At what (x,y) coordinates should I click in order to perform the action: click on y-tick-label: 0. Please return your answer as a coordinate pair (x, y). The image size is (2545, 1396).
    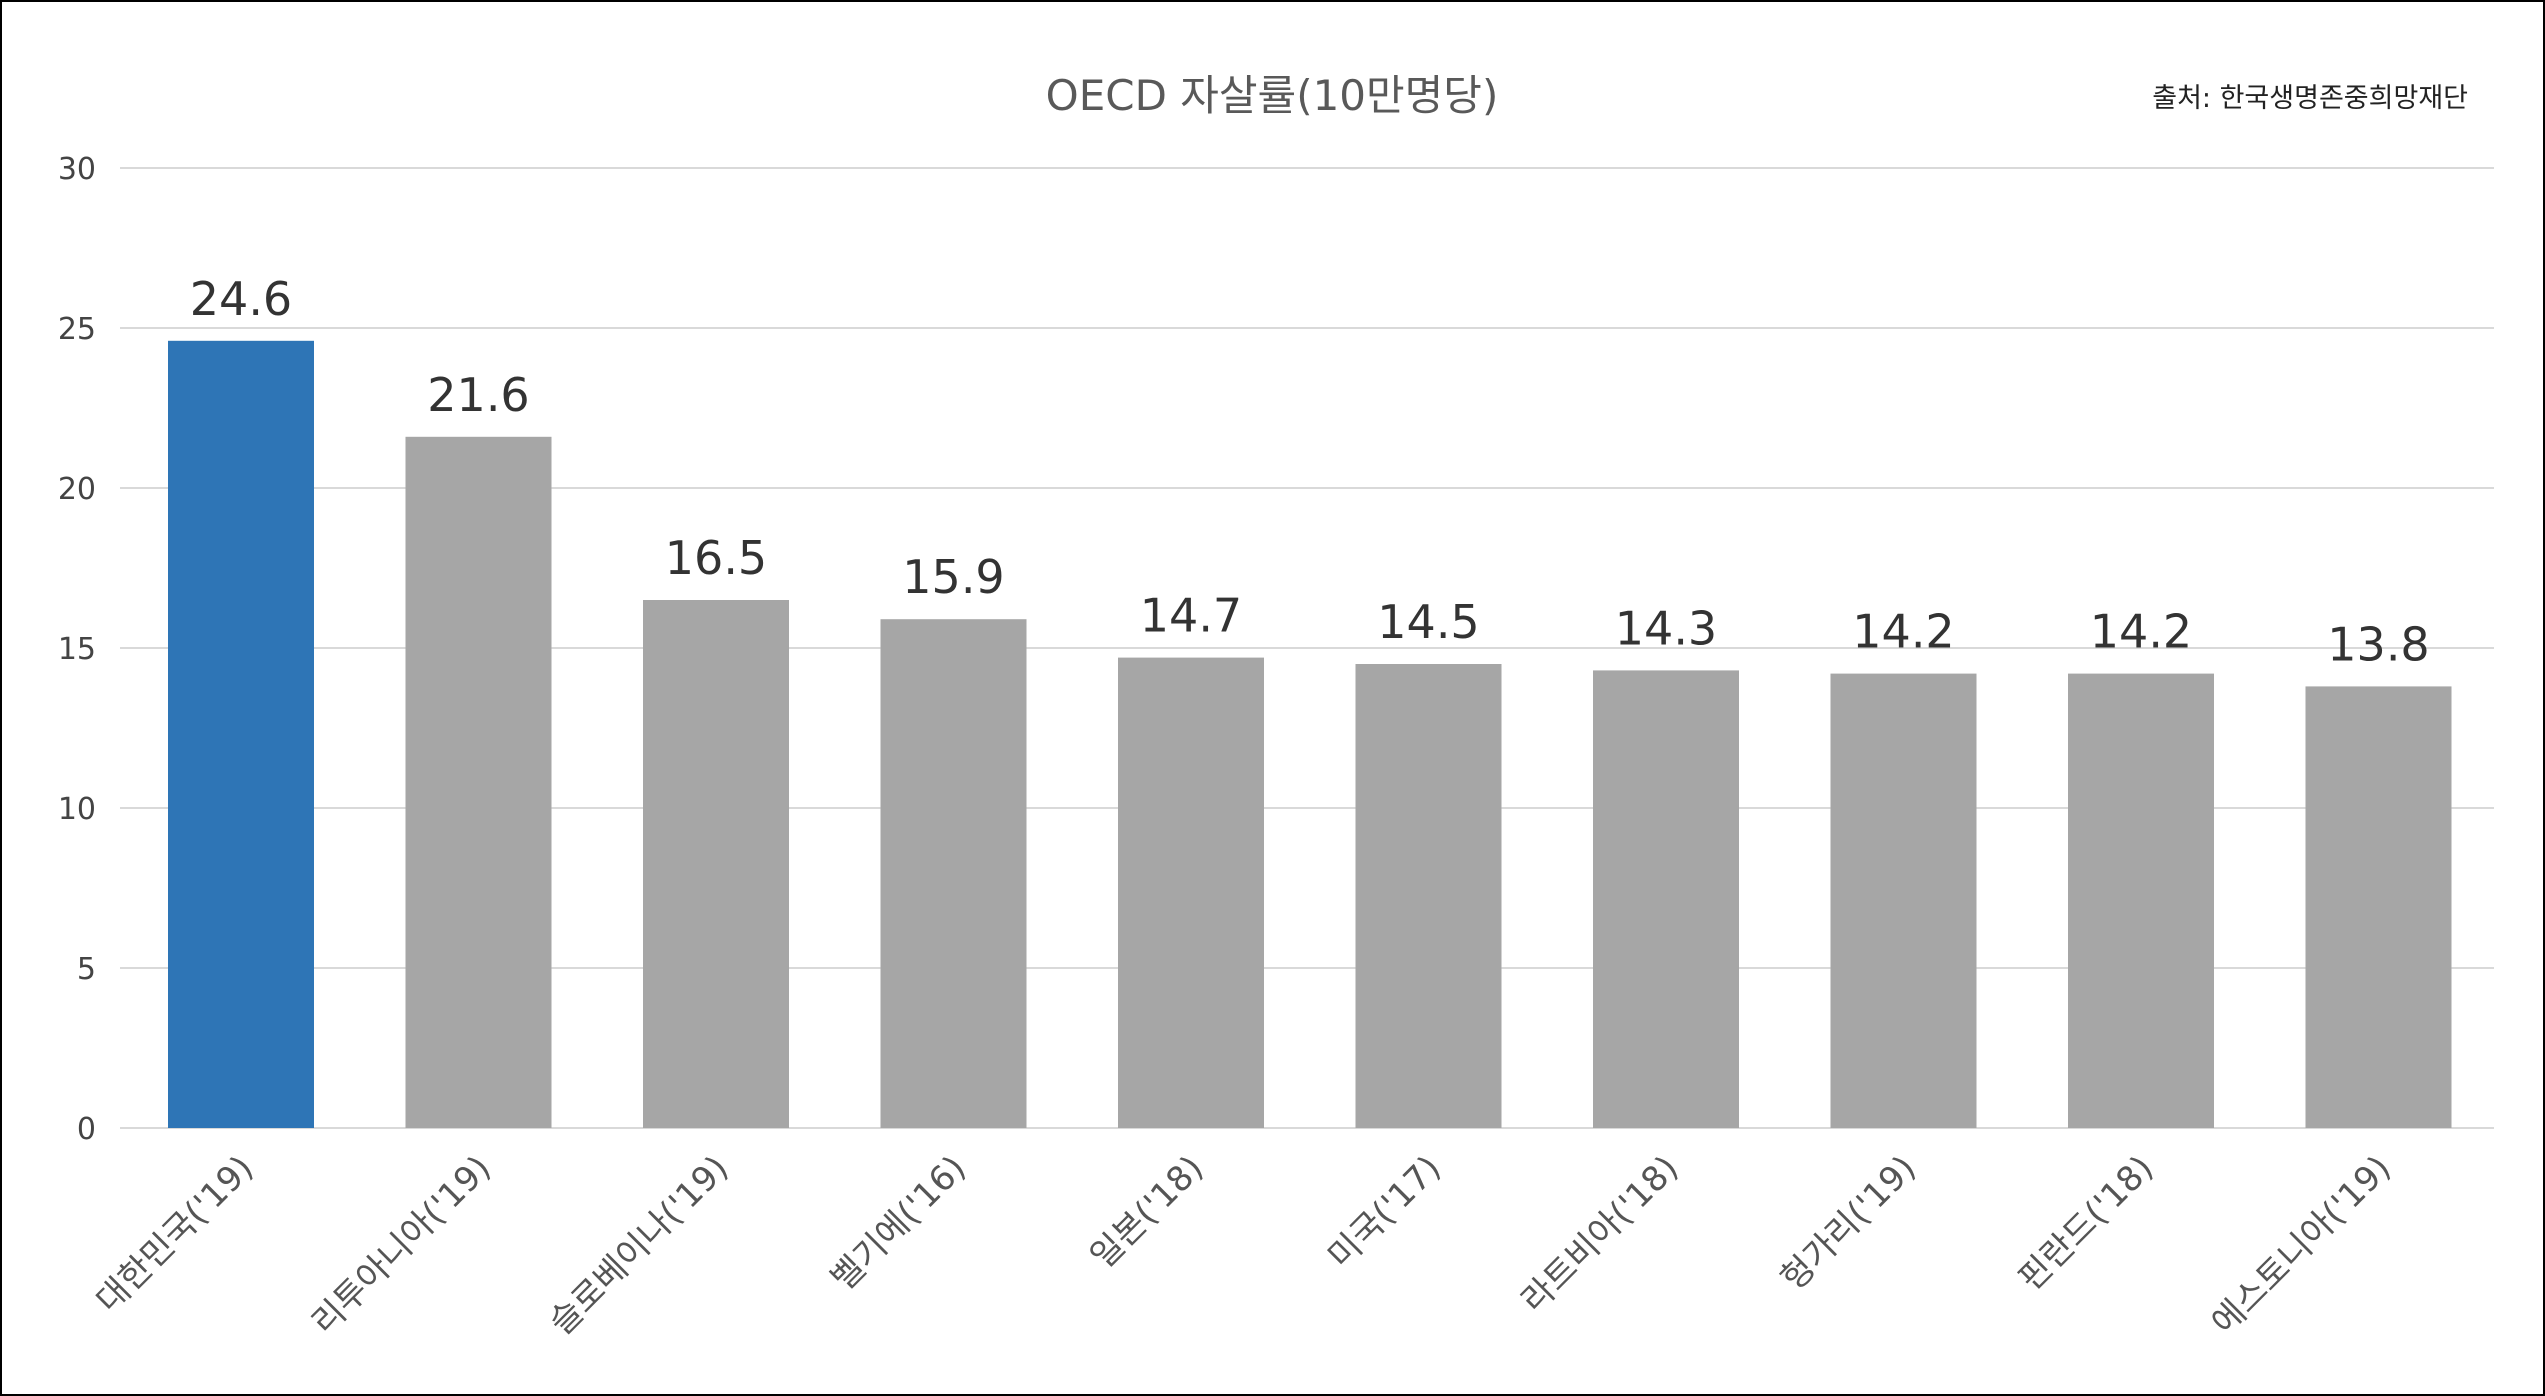
    Looking at the image, I should click on (86, 1129).